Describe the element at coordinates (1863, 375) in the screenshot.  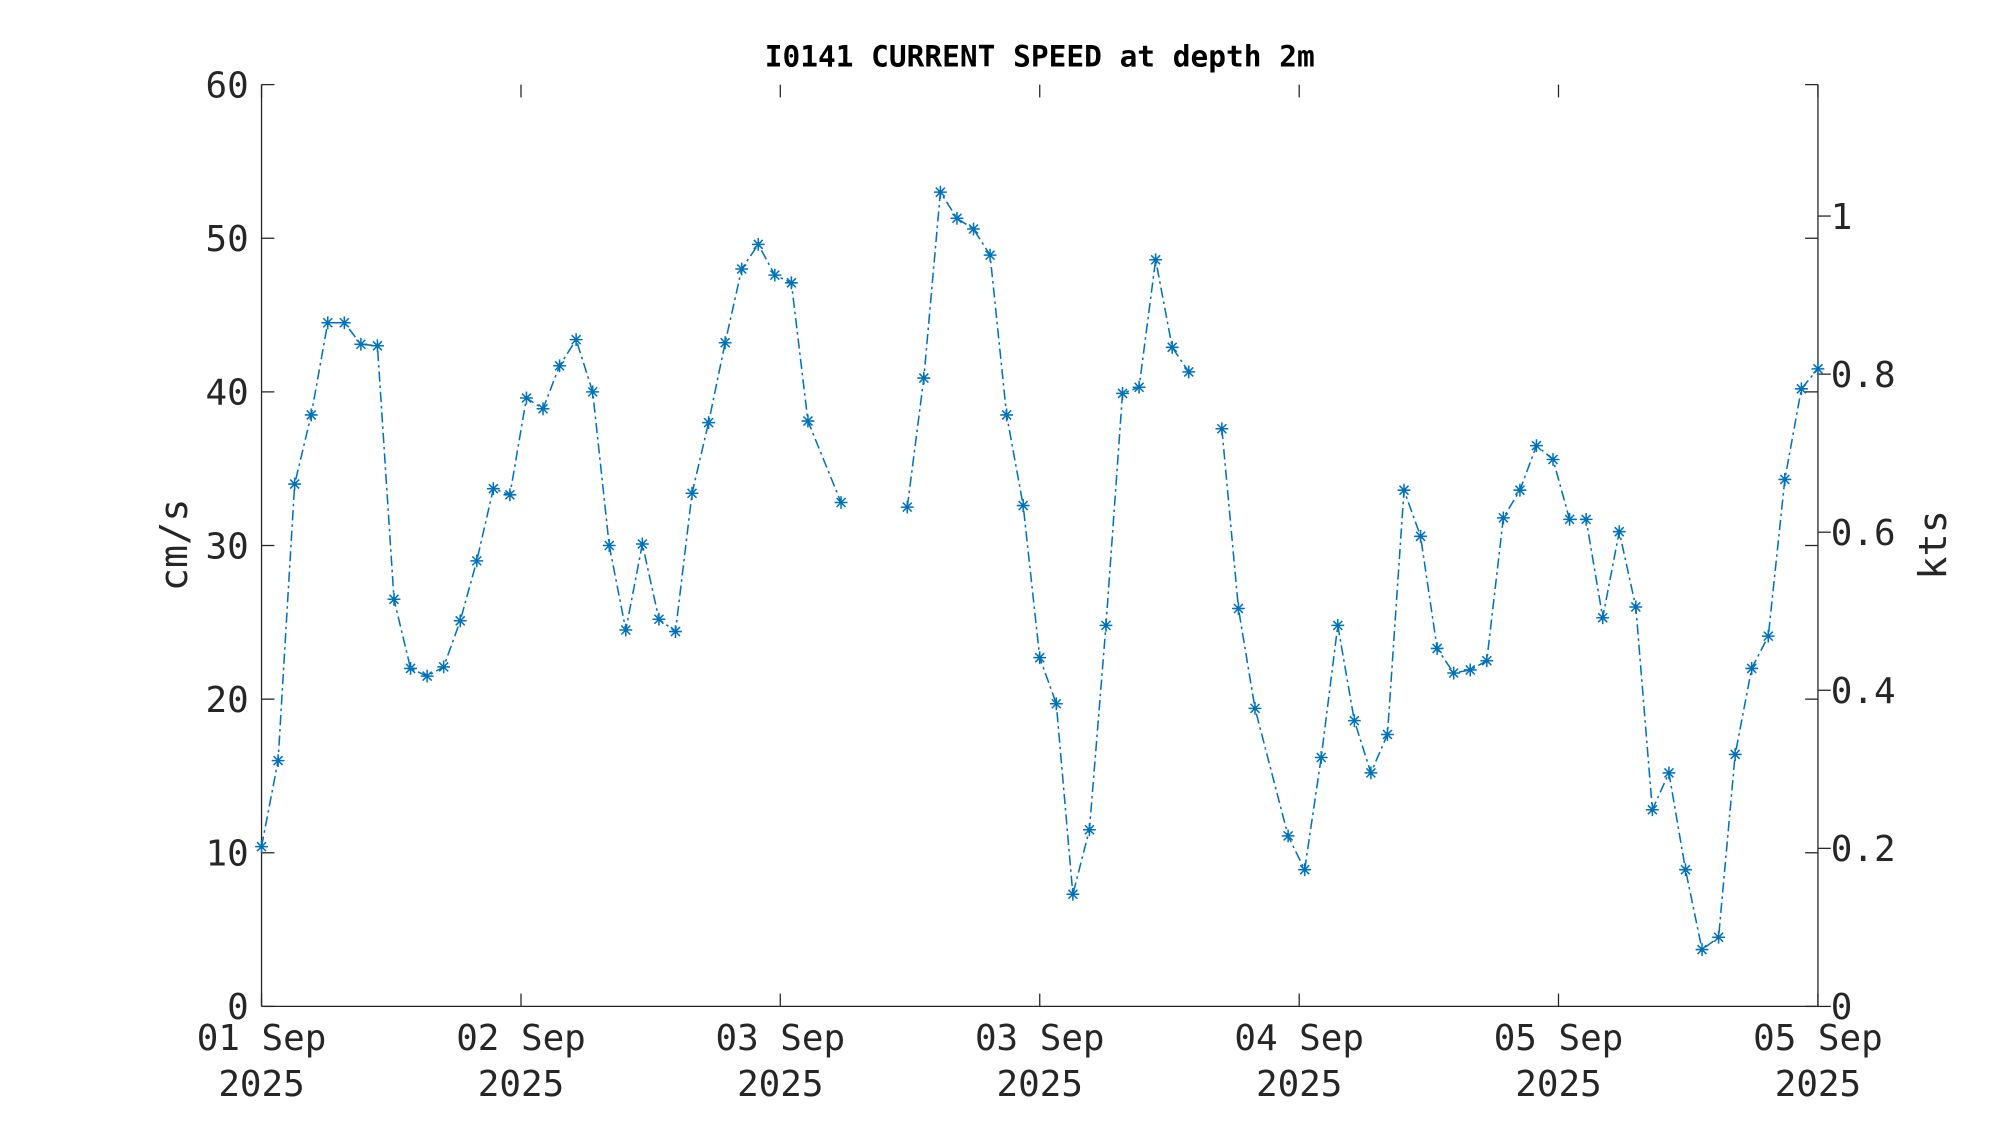
I see `y2-tick-label: 0.8` at that location.